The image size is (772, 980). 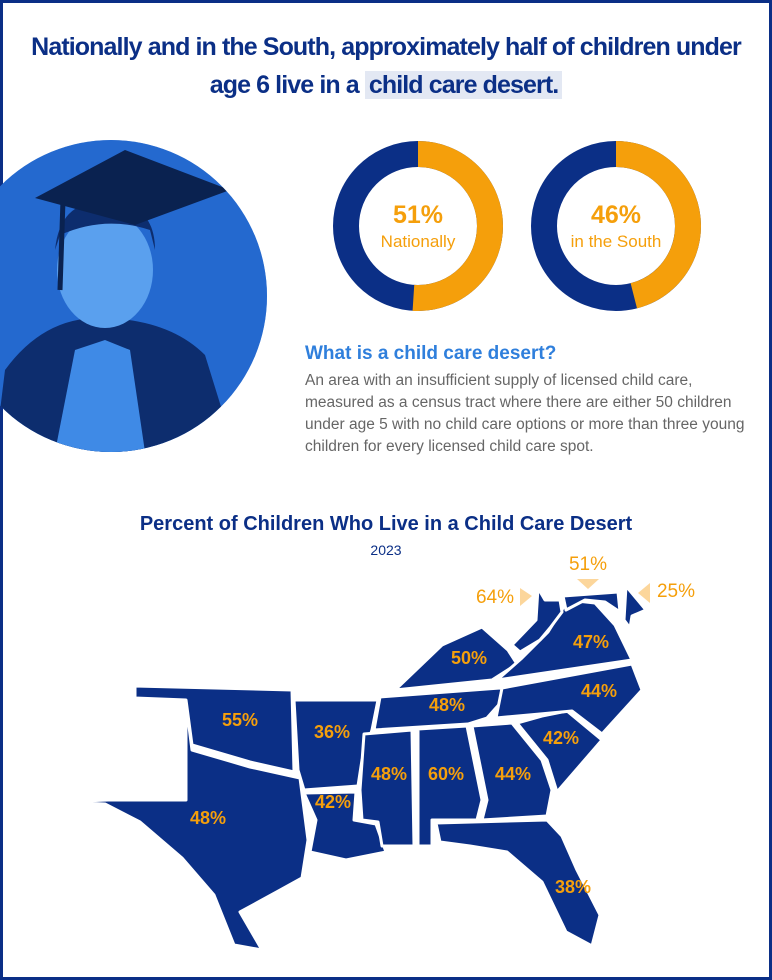 What do you see at coordinates (418, 214) in the screenshot?
I see `donut-percent: 51%` at bounding box center [418, 214].